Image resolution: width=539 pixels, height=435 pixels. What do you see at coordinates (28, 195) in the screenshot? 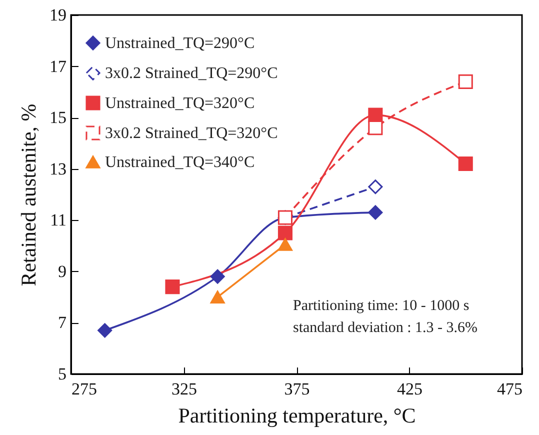
I see `y-axis-title: Retained austenite, %` at bounding box center [28, 195].